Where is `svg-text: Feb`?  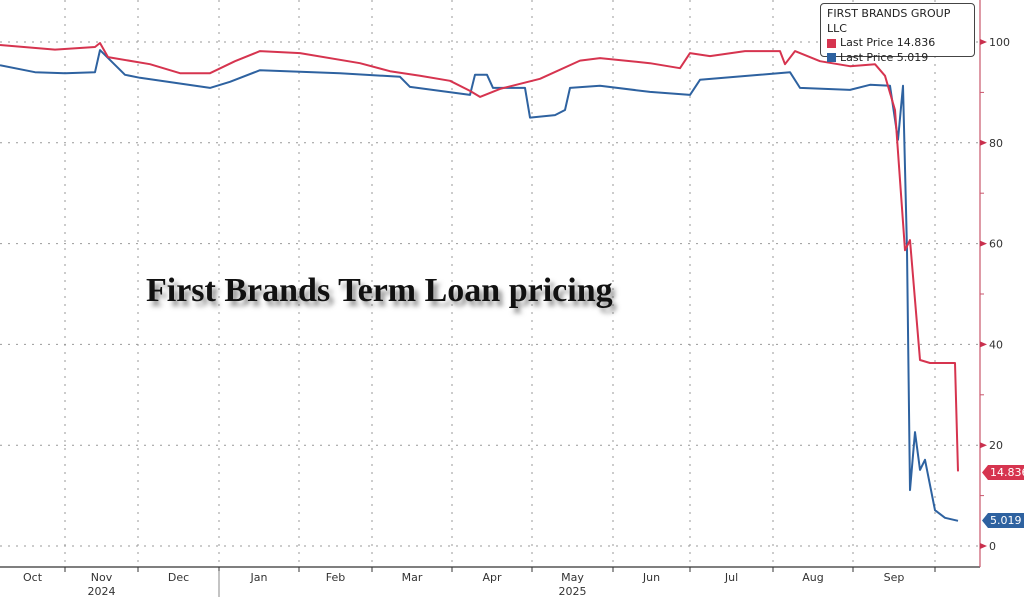
svg-text: Feb is located at coordinates (335, 577).